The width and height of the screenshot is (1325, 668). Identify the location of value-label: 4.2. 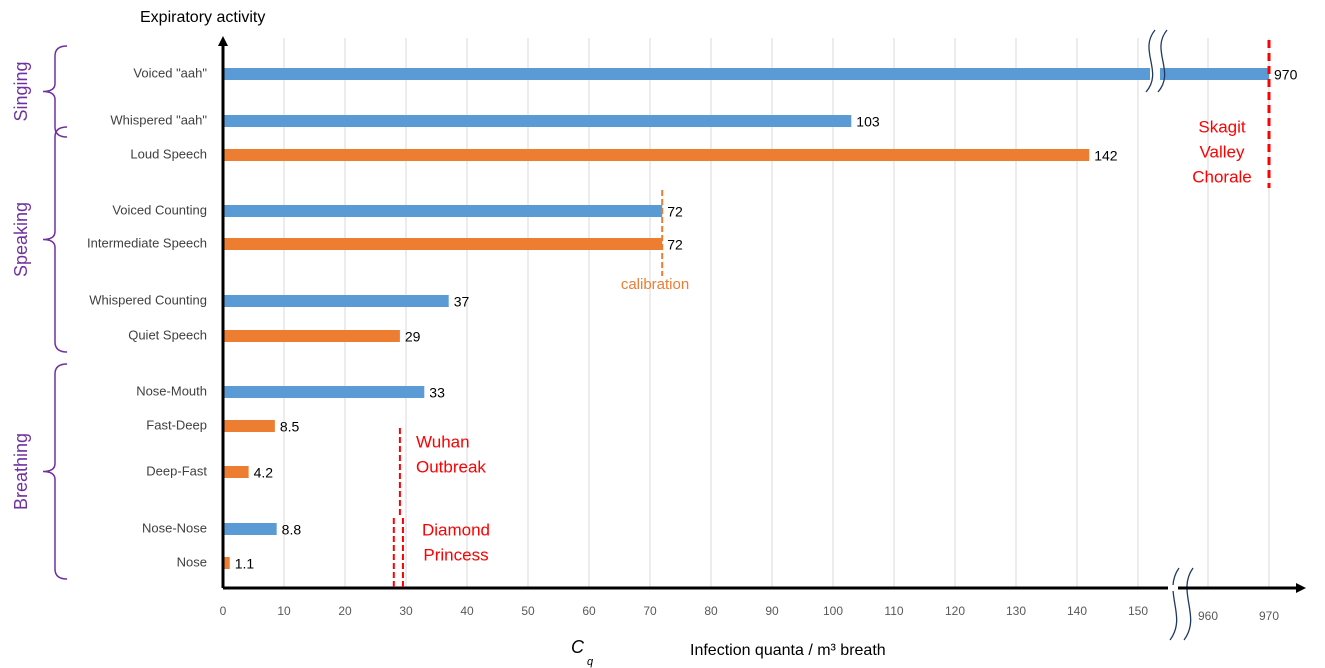
(264, 473).